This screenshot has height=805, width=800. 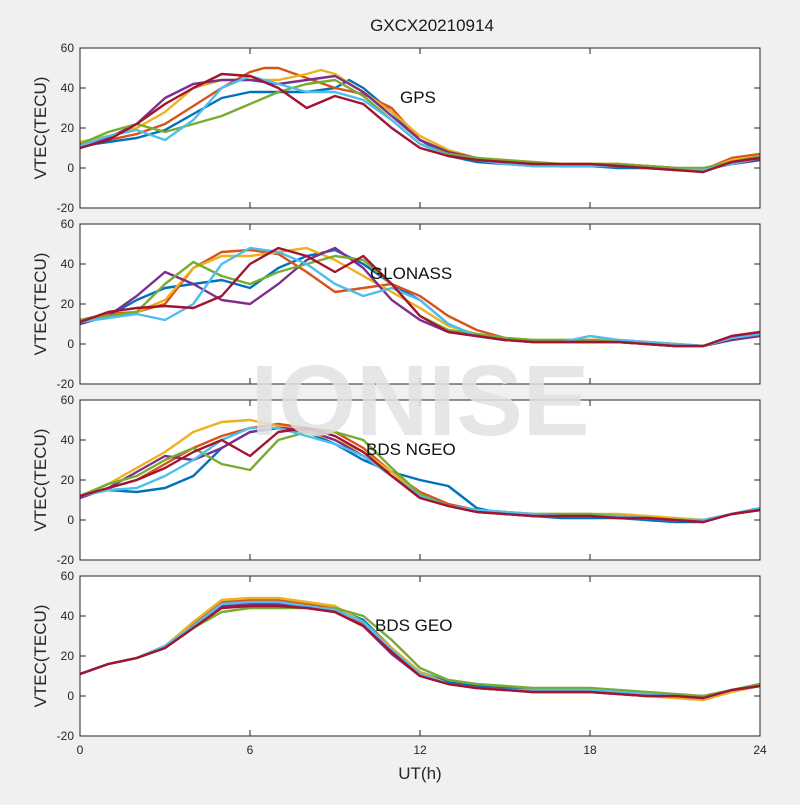 I want to click on panel-label: BDS GEO, so click(x=413, y=625).